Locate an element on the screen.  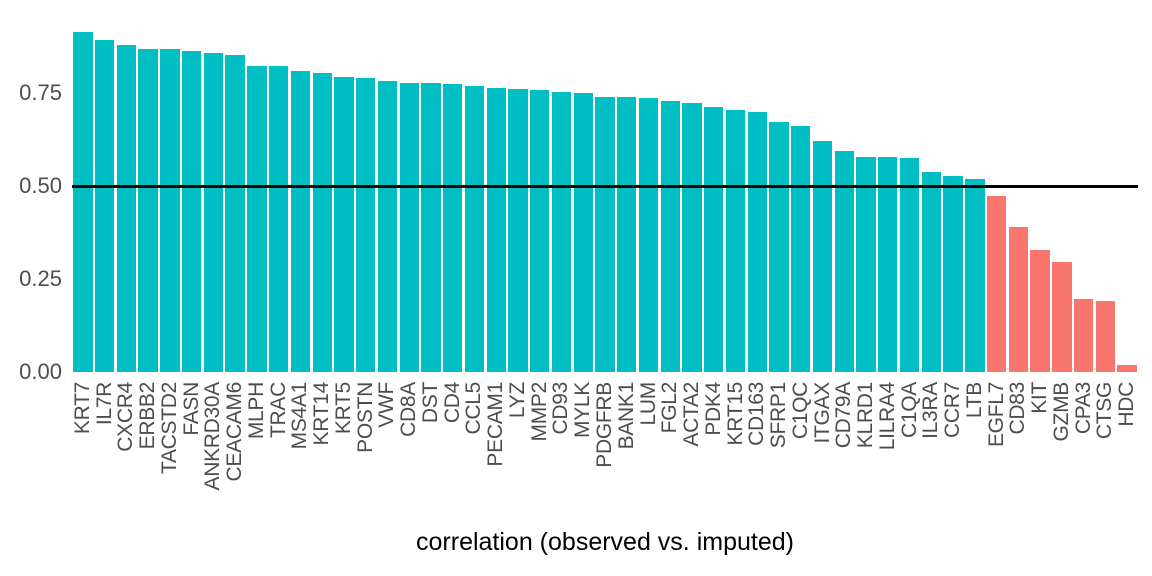
bar-CCR7 is located at coordinates (953, 273).